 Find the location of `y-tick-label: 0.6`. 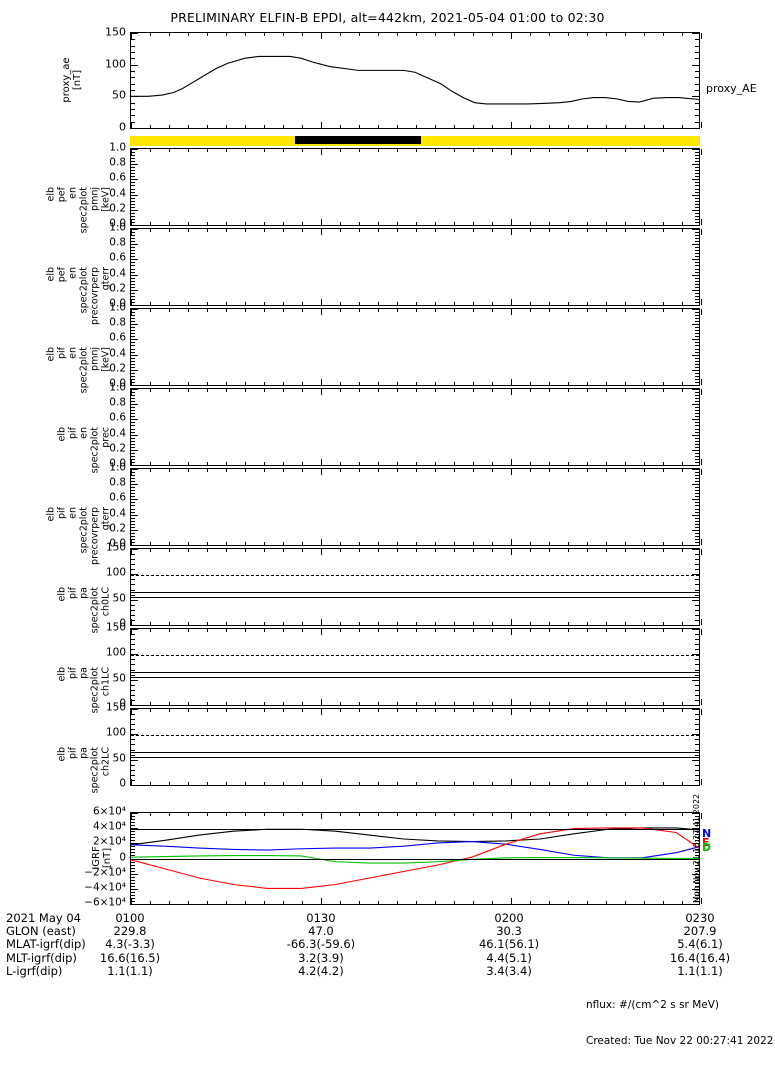

y-tick-label: 0.6 is located at coordinates (117, 497).